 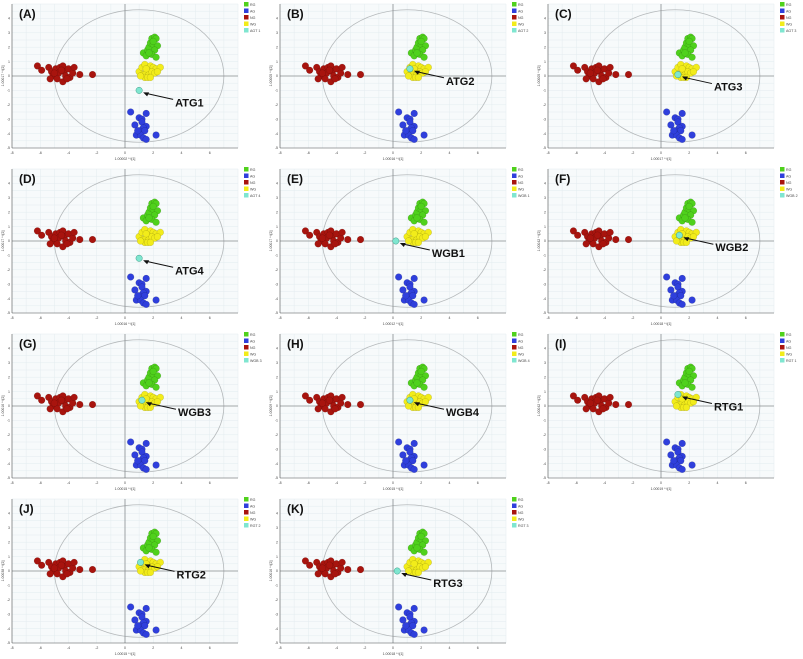 What do you see at coordinates (563, 14) in the screenshot?
I see `panel-label: (C)` at bounding box center [563, 14].